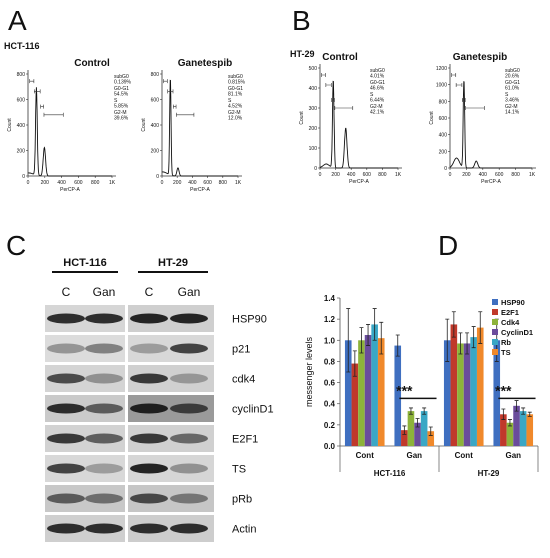 This screenshot has width=550, height=558. What do you see at coordinates (510, 312) in the screenshot?
I see `legend-label: E2F1` at bounding box center [510, 312].